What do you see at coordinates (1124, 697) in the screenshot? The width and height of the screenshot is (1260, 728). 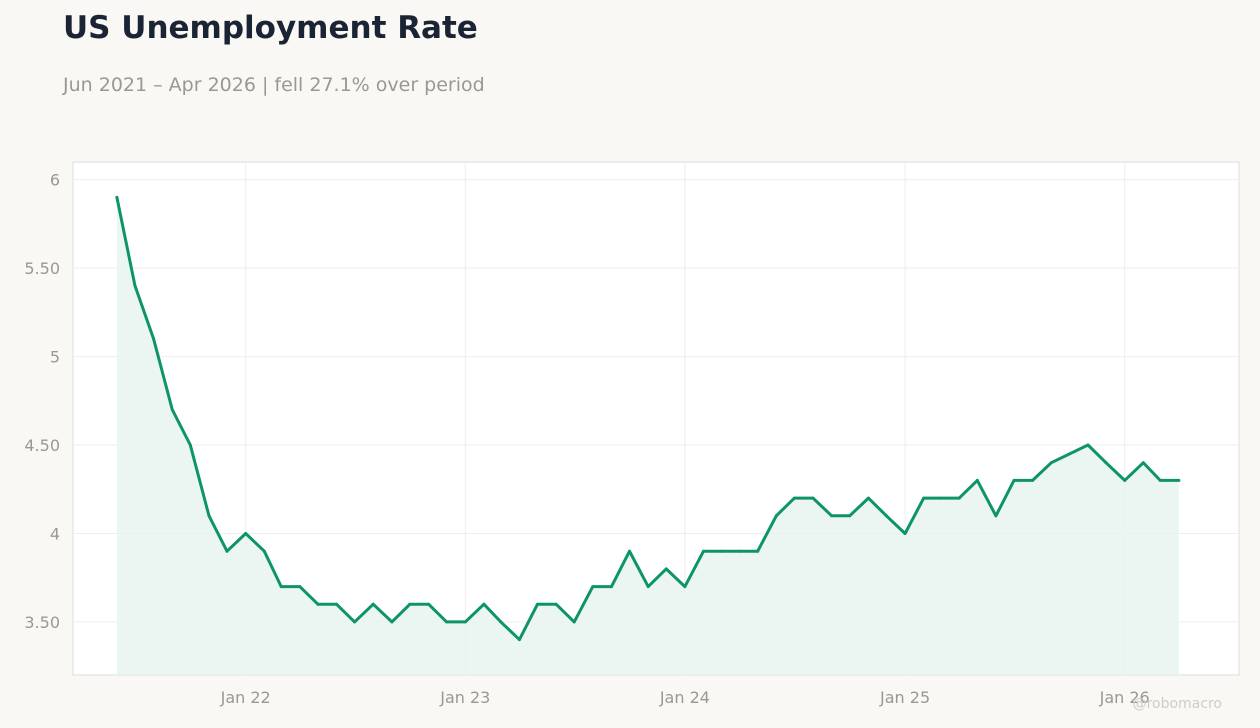 I see `x-tick-label: Jan 26` at bounding box center [1124, 697].